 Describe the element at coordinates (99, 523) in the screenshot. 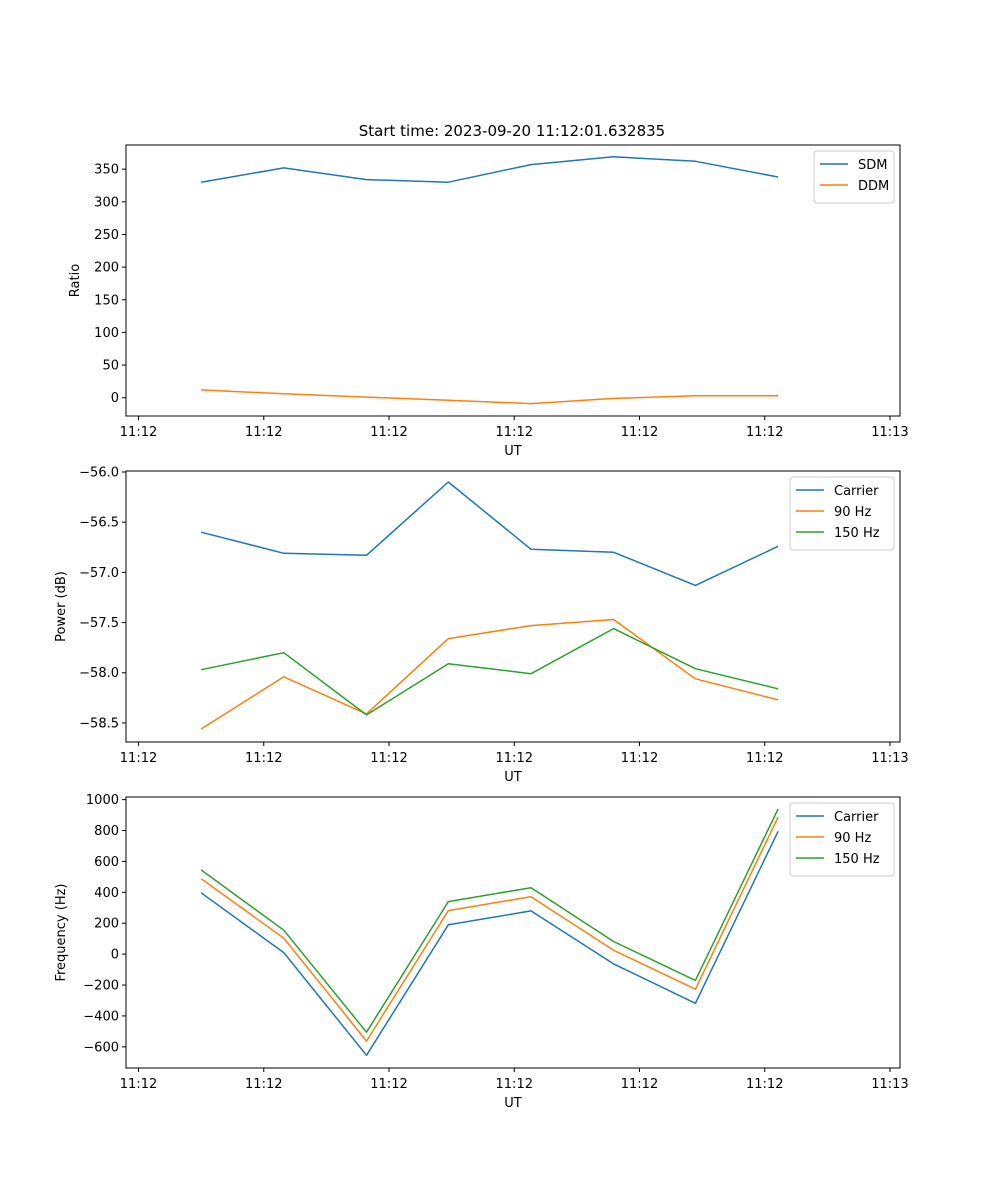

I see `y-tick-label: −56.5` at that location.